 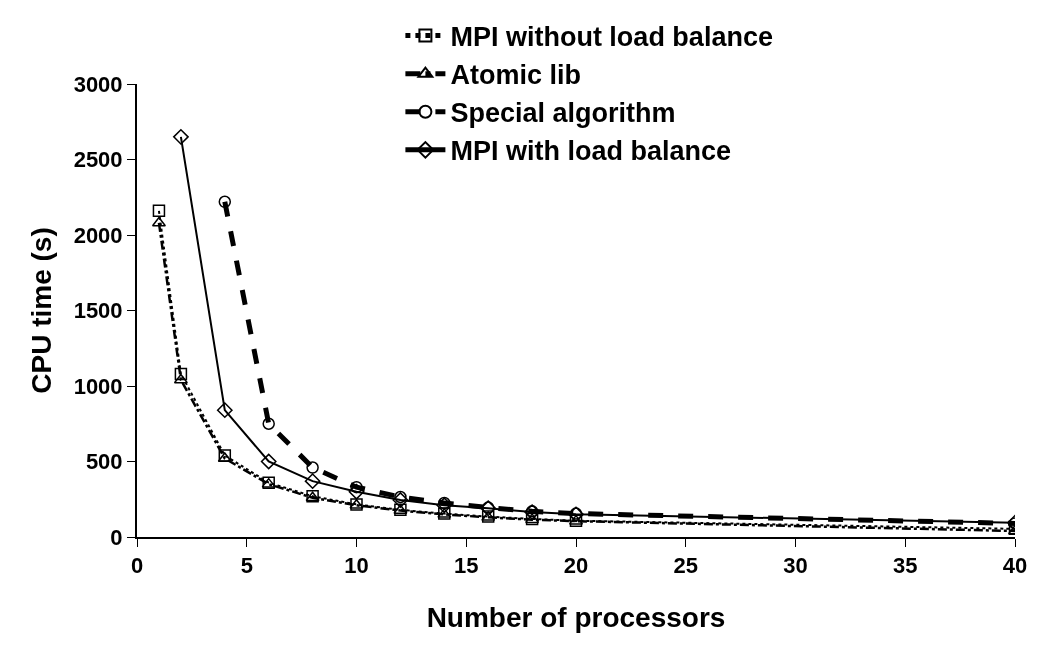 I want to click on y-tick-label: 500, so click(x=104, y=462).